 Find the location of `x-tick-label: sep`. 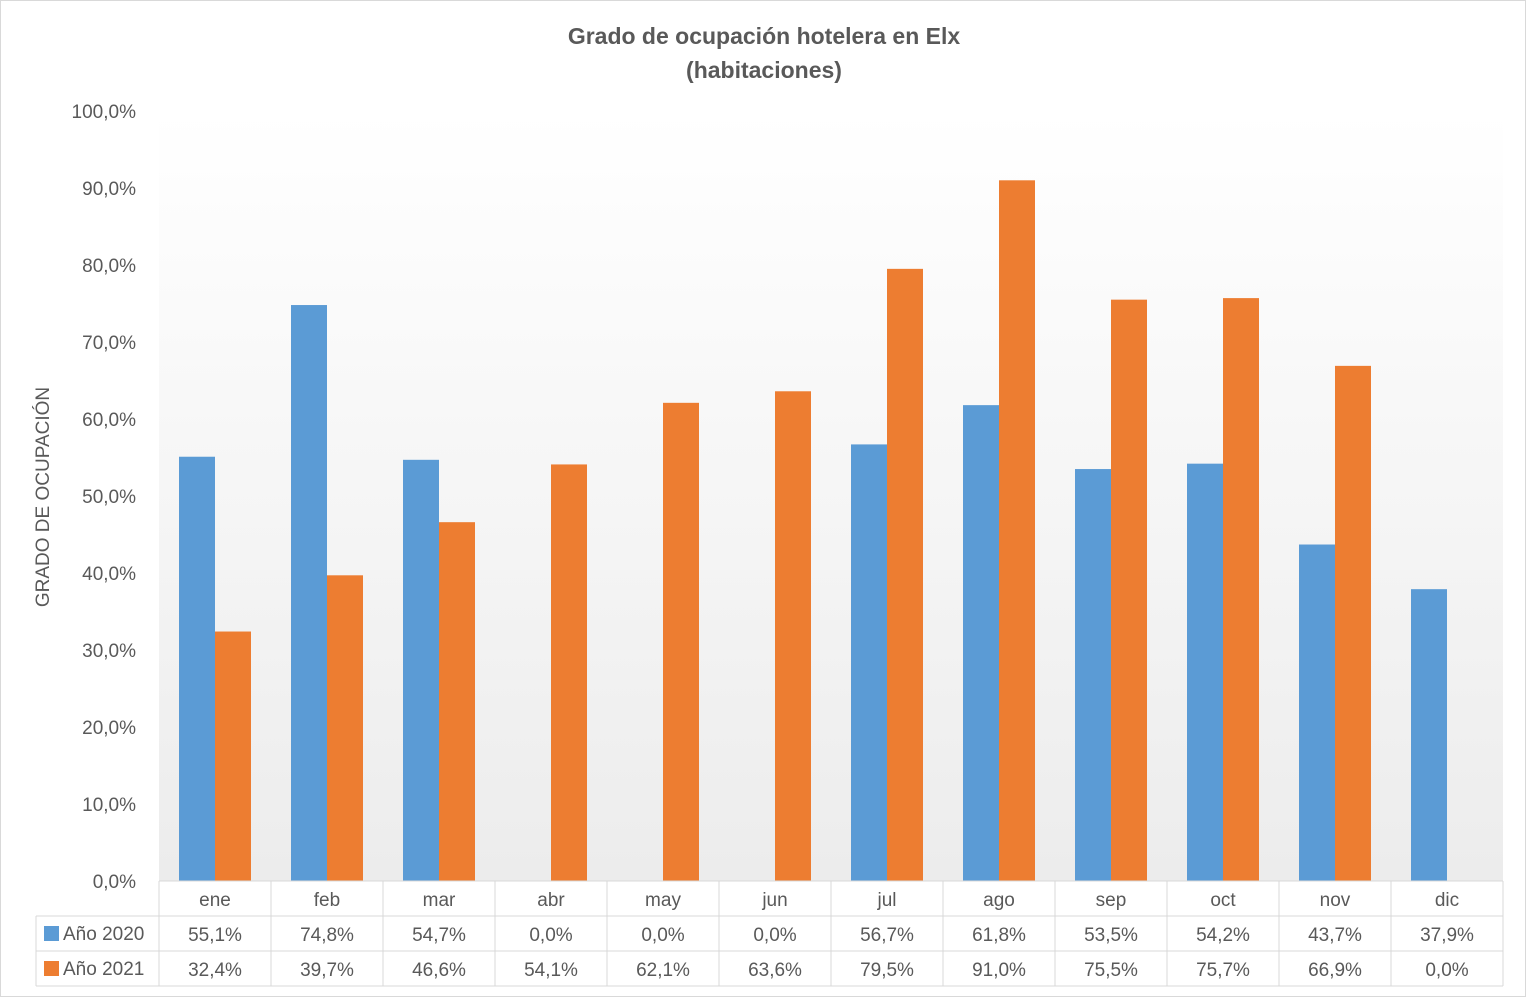

x-tick-label: sep is located at coordinates (1111, 900).